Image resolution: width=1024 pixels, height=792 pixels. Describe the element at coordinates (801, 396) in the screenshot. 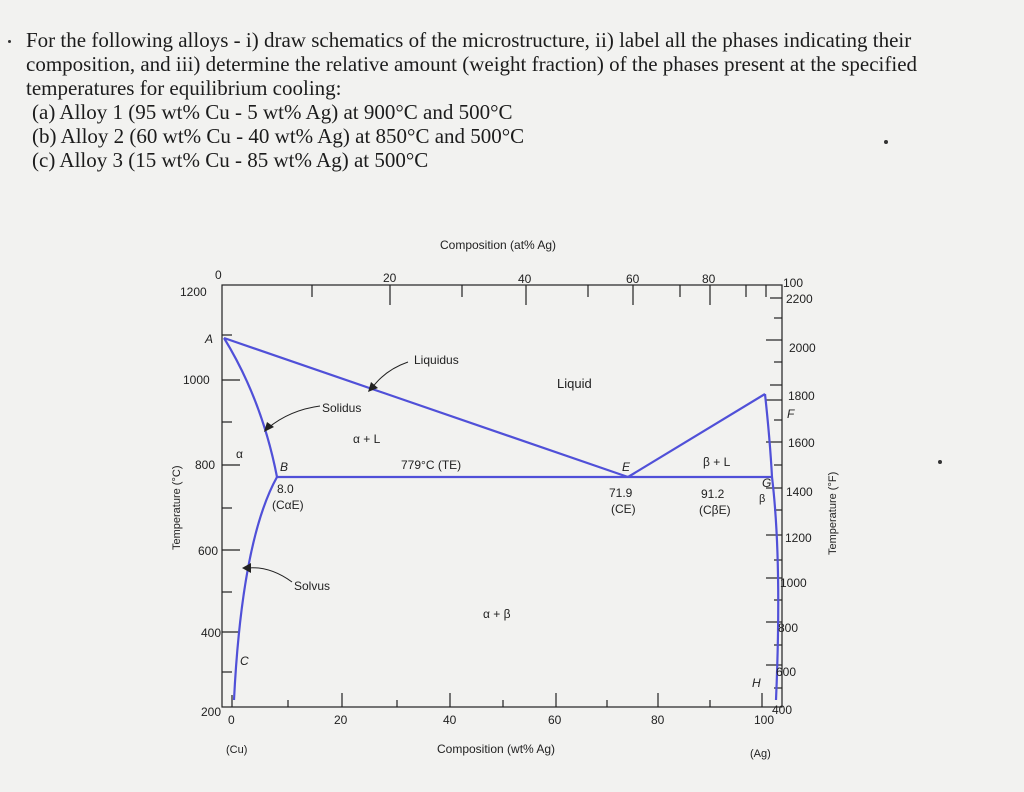

I see `fahrenheit-tick-label: 1800` at that location.